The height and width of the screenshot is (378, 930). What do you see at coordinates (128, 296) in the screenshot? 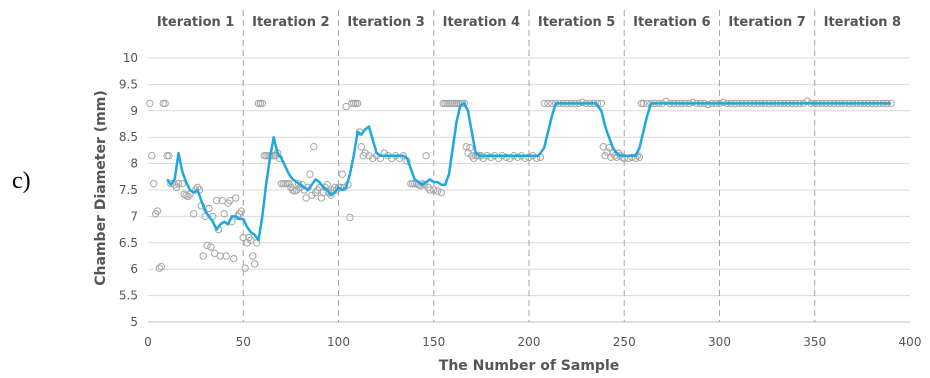
I see `y-tick-label: 5.5` at bounding box center [128, 296].